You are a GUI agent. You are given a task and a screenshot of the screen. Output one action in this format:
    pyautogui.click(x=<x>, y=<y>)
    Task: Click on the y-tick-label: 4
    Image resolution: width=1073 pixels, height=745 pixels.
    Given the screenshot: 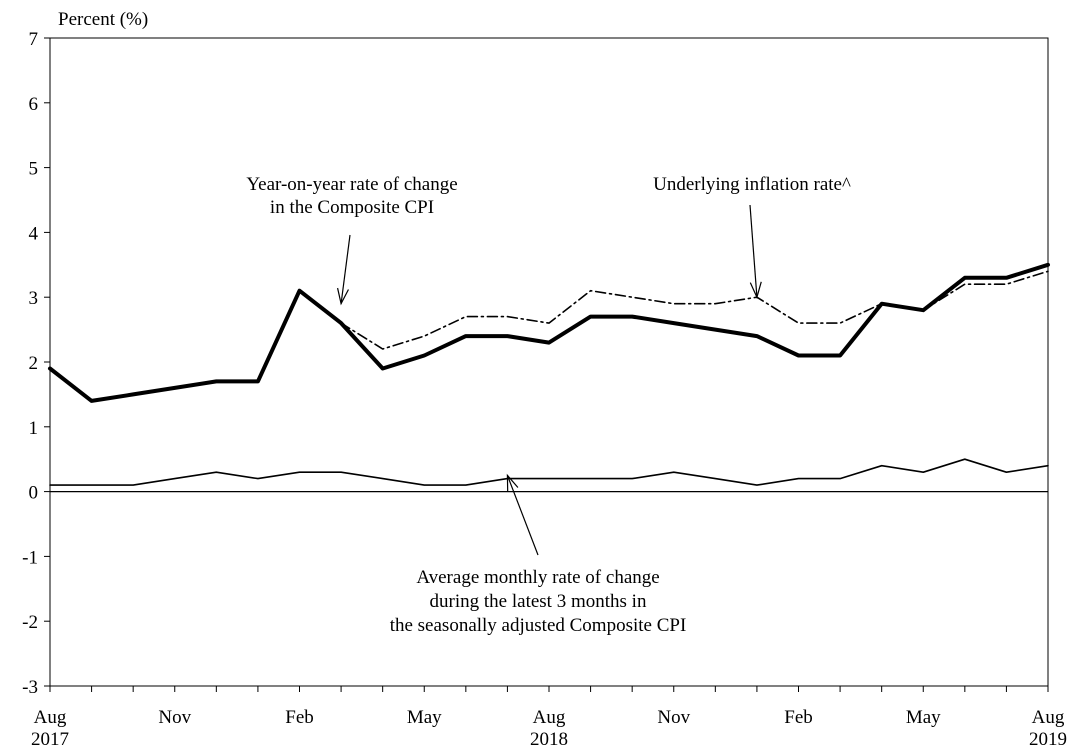 What is the action you would take?
    pyautogui.click(x=34, y=233)
    